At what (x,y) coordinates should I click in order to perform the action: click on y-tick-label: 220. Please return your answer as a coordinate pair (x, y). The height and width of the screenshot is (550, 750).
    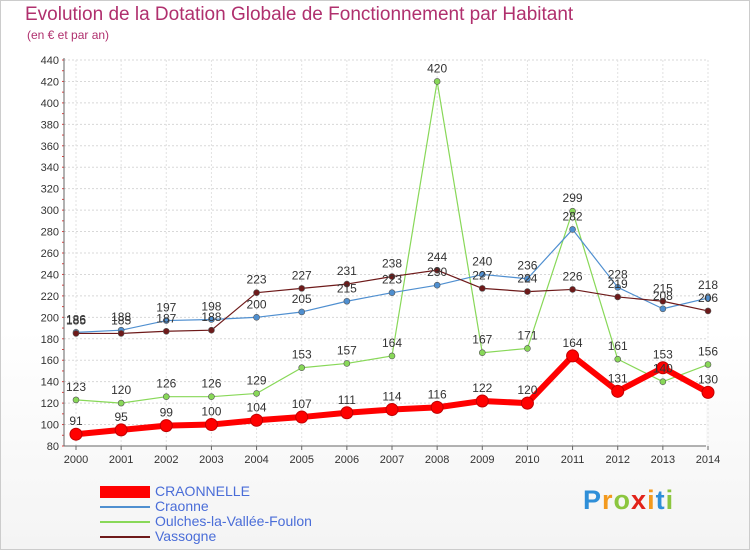
    Looking at the image, I should click on (50, 297).